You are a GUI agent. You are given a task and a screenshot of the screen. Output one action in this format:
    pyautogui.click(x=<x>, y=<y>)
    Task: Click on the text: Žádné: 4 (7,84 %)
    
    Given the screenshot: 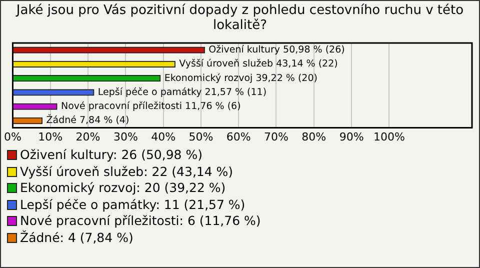 What is the action you would take?
    pyautogui.click(x=77, y=238)
    